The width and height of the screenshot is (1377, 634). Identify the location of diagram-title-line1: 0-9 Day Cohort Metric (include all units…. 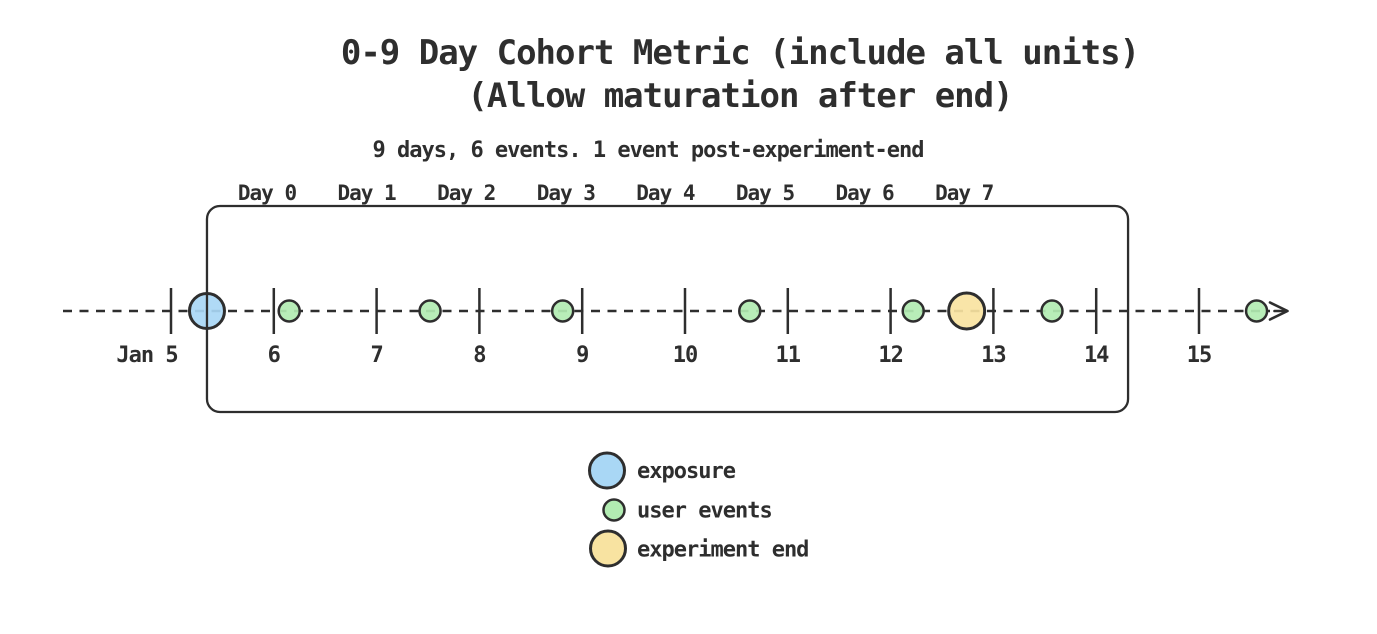
(740, 53).